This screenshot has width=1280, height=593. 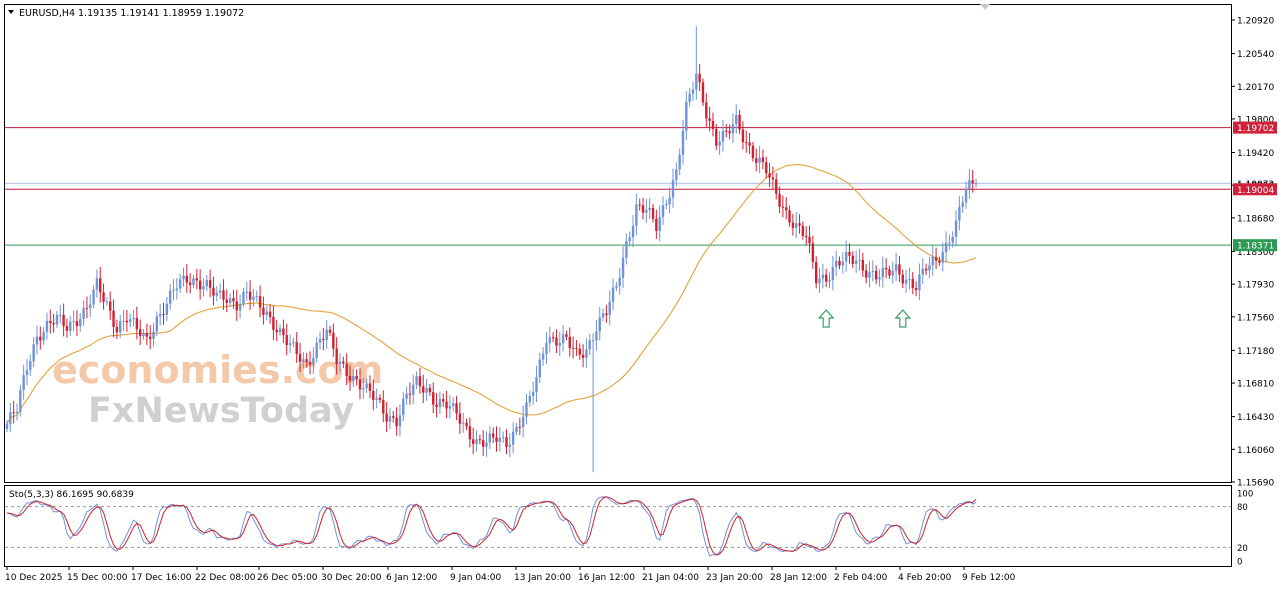 What do you see at coordinates (861, 578) in the screenshot?
I see `time-tick-label: 2 Feb 04:00` at bounding box center [861, 578].